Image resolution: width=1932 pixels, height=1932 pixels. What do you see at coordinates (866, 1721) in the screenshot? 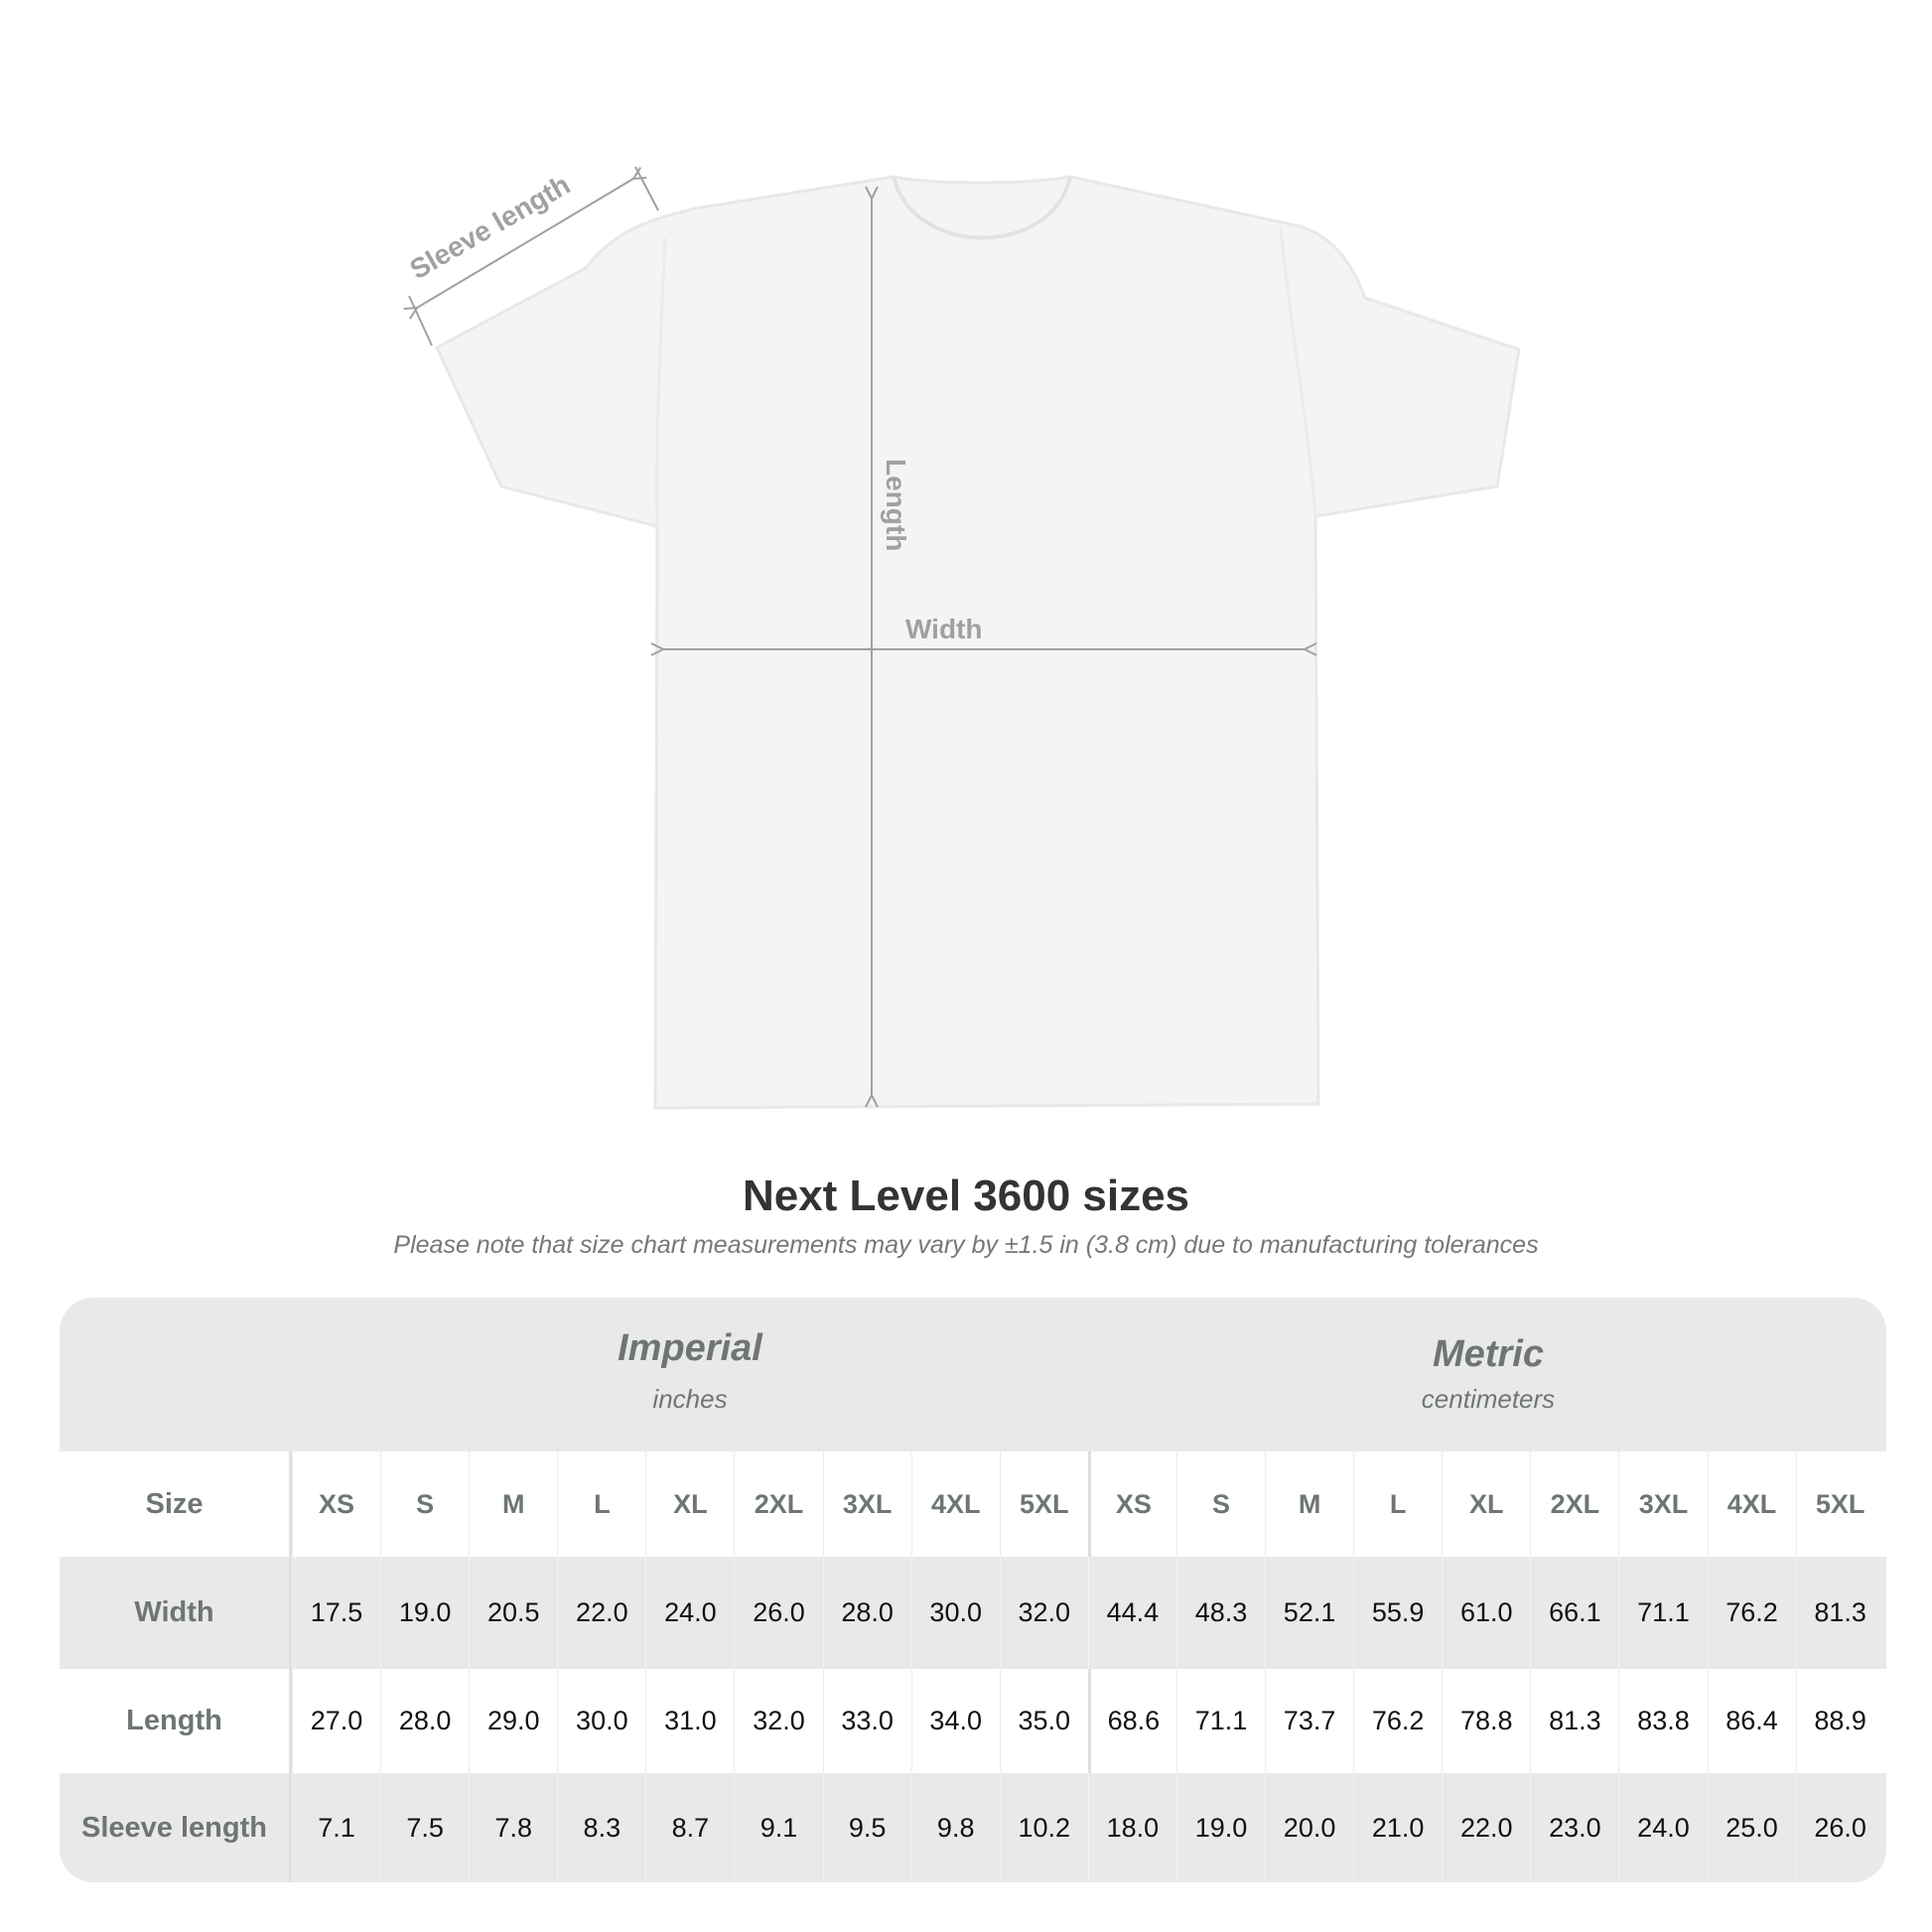
I see `imperial-value-cell: 33.0` at bounding box center [866, 1721].